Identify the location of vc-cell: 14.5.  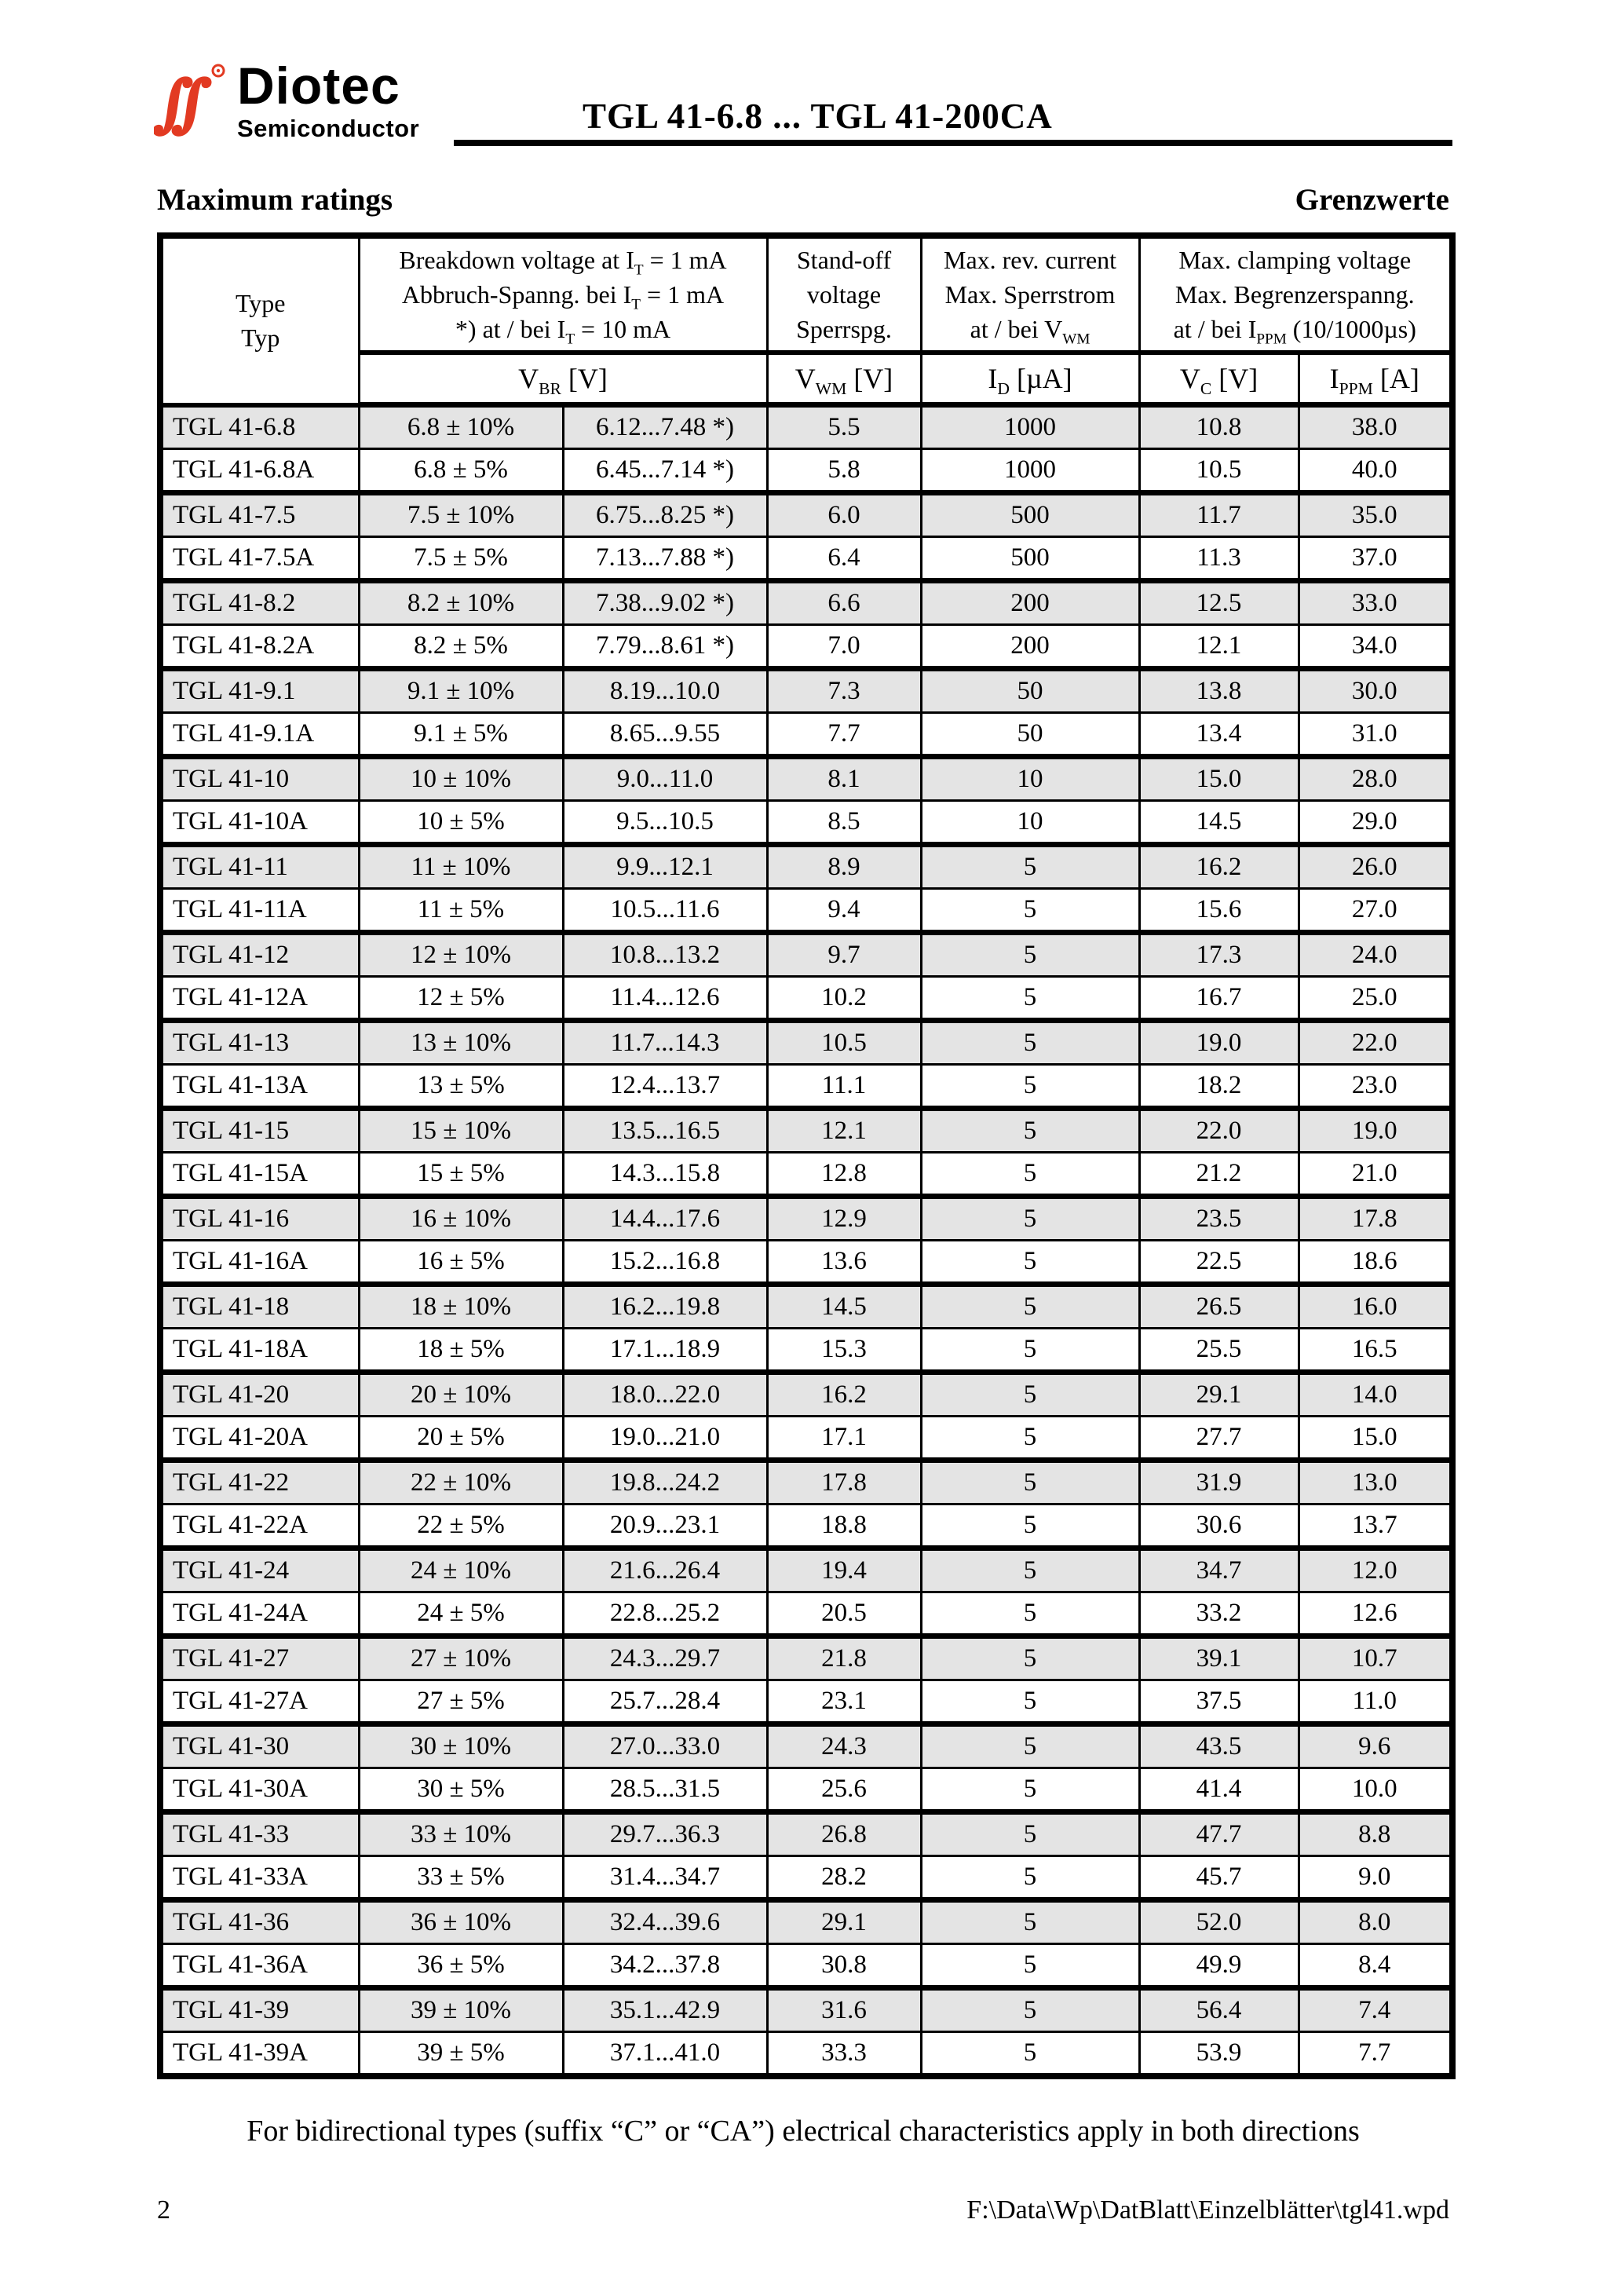
(1219, 823).